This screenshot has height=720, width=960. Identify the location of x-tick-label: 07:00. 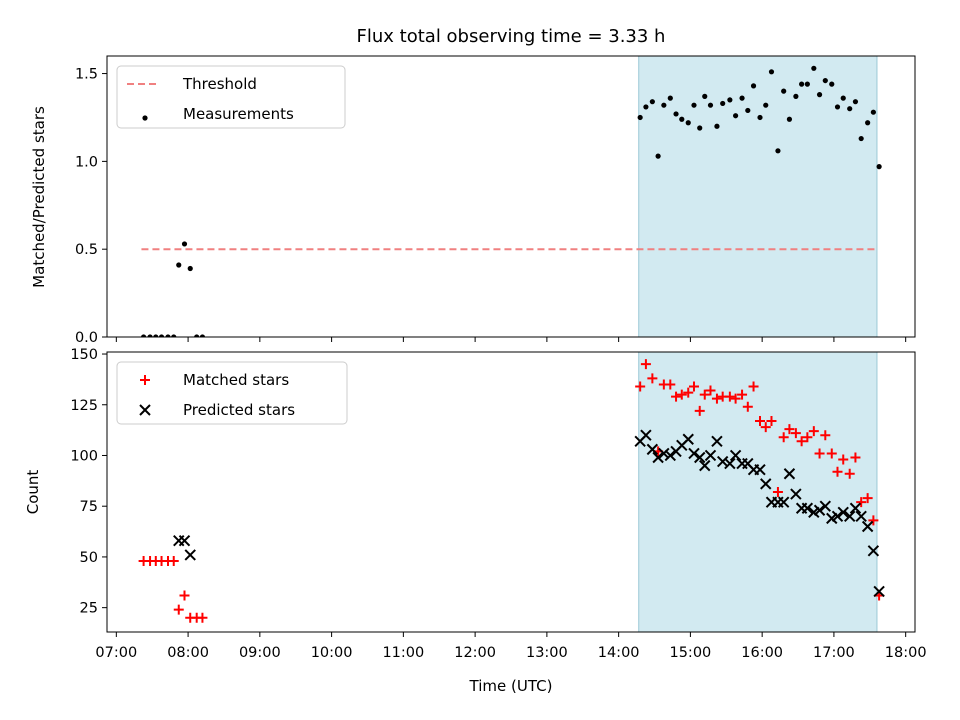
(116, 653).